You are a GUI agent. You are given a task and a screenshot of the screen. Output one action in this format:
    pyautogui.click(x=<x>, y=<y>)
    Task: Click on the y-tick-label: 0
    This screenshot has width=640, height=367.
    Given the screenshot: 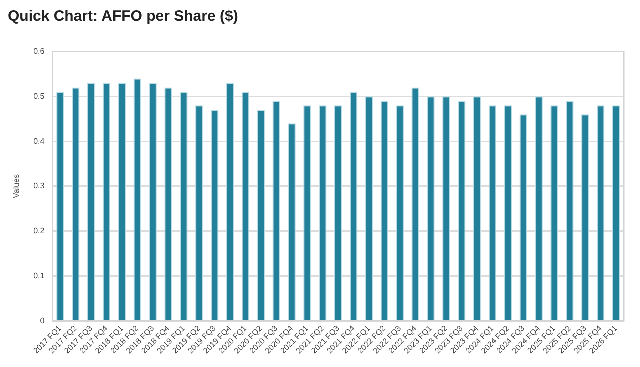 What is the action you would take?
    pyautogui.click(x=43, y=321)
    